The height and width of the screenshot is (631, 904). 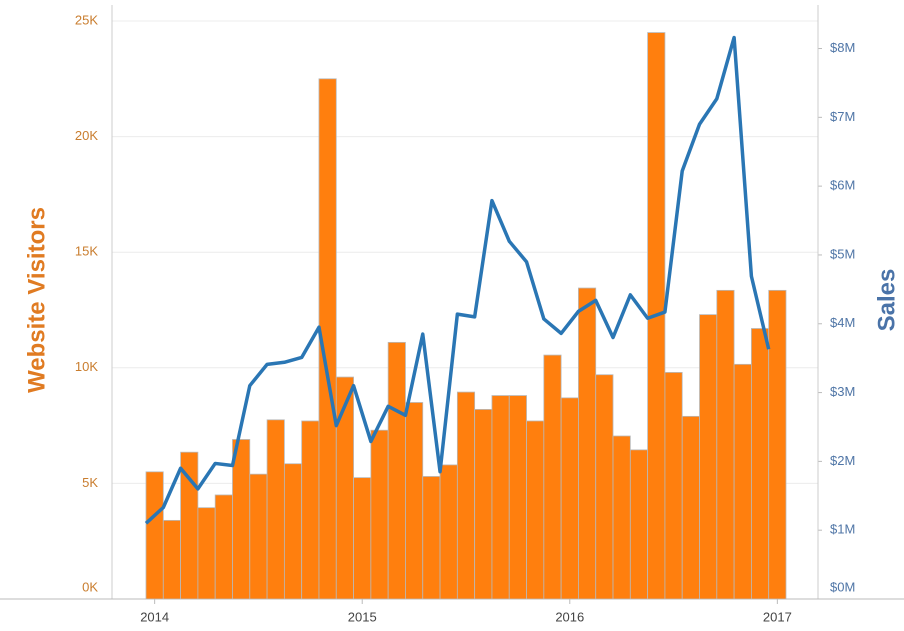 I want to click on y2-tick-label: $6M, so click(x=842, y=185).